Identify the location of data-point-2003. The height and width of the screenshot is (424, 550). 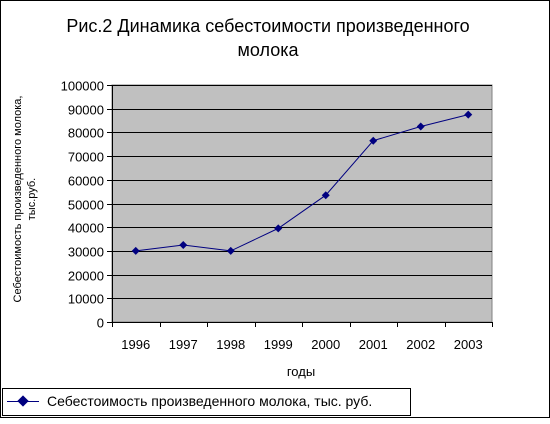
(468, 114).